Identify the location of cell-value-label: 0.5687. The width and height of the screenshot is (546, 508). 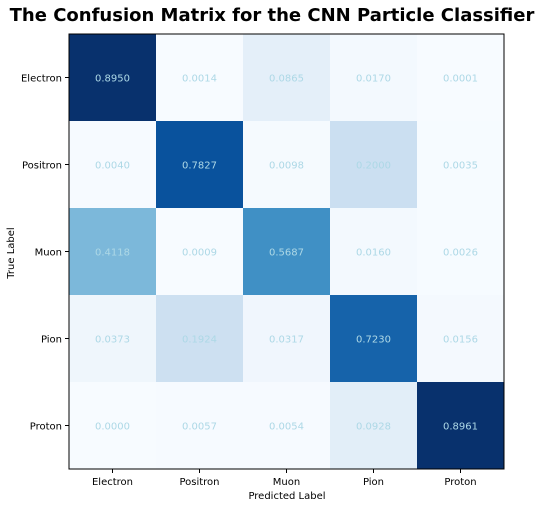
(286, 253).